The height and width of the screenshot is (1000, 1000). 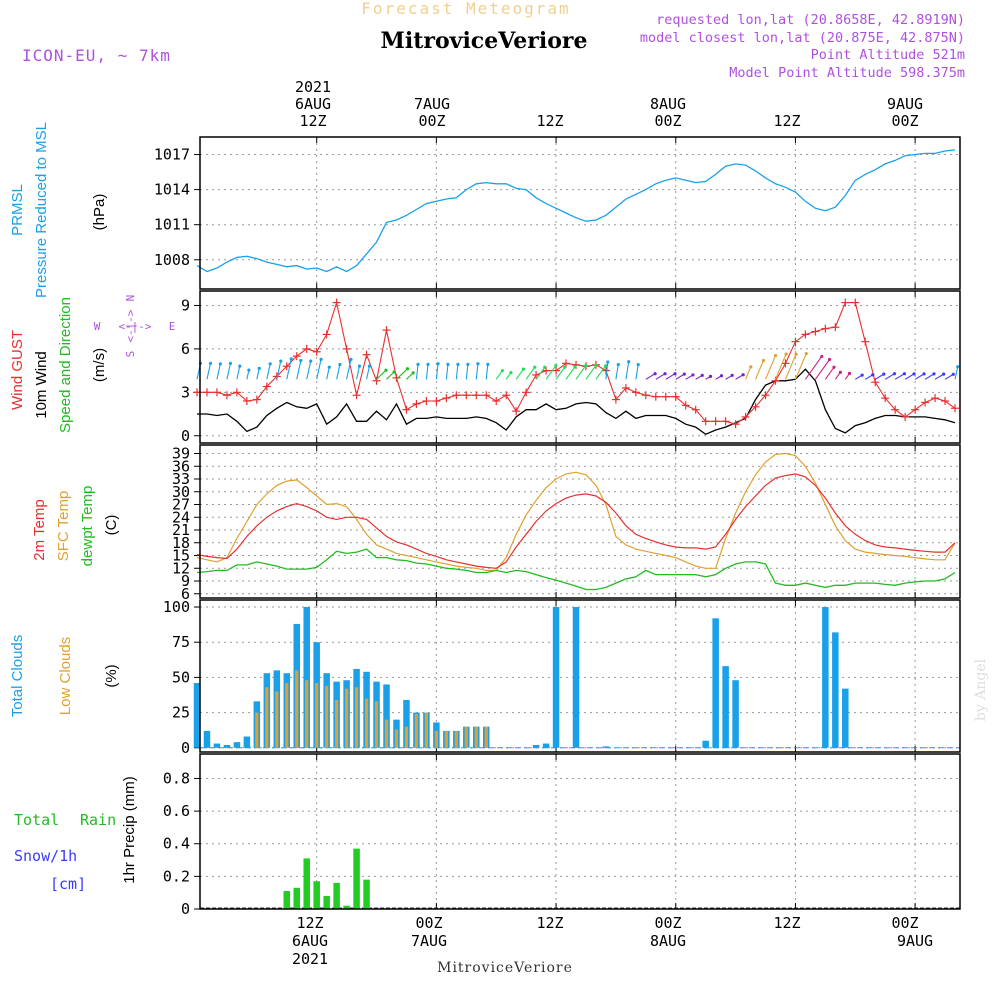 I want to click on top-time-label: 9AUG, so click(x=905, y=104).